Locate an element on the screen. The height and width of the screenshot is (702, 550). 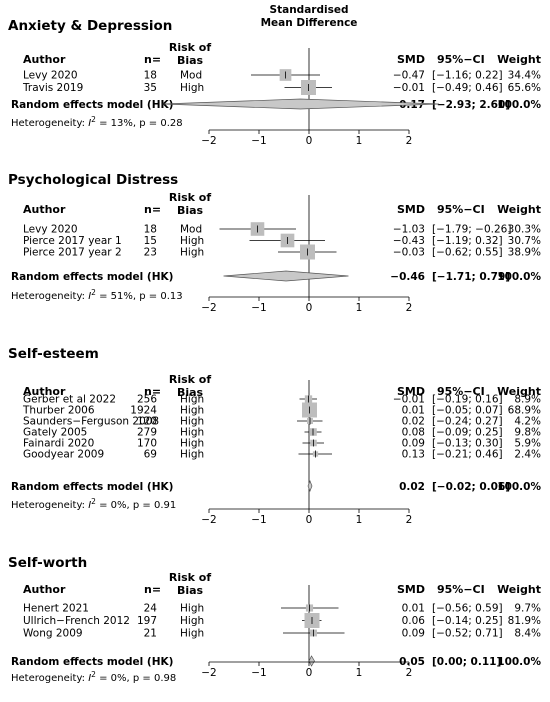
study-ci: [−0.21; 0.46] is located at coordinates (467, 455).